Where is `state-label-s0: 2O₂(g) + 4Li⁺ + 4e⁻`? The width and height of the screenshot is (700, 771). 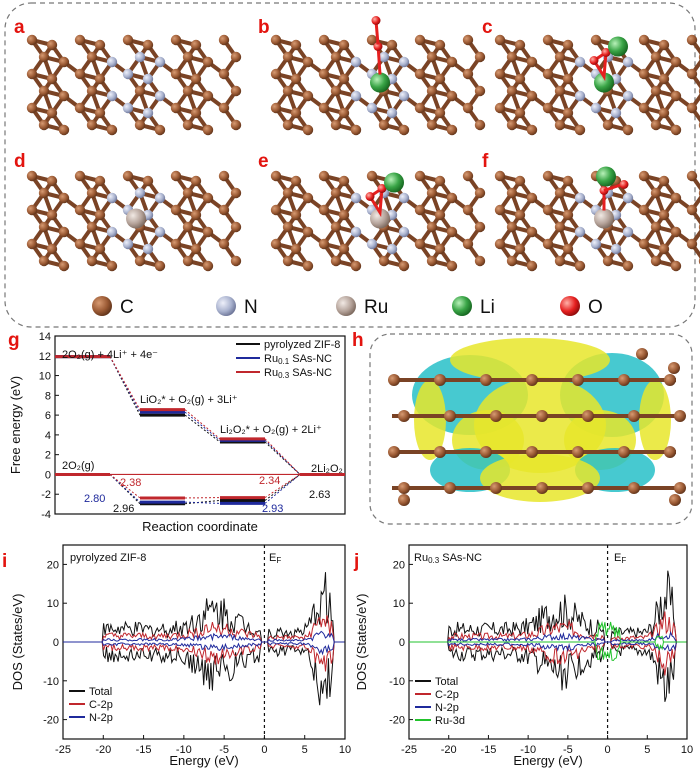 state-label-s0: 2O₂(g) + 4Li⁺ + 4e⁻ is located at coordinates (110, 355).